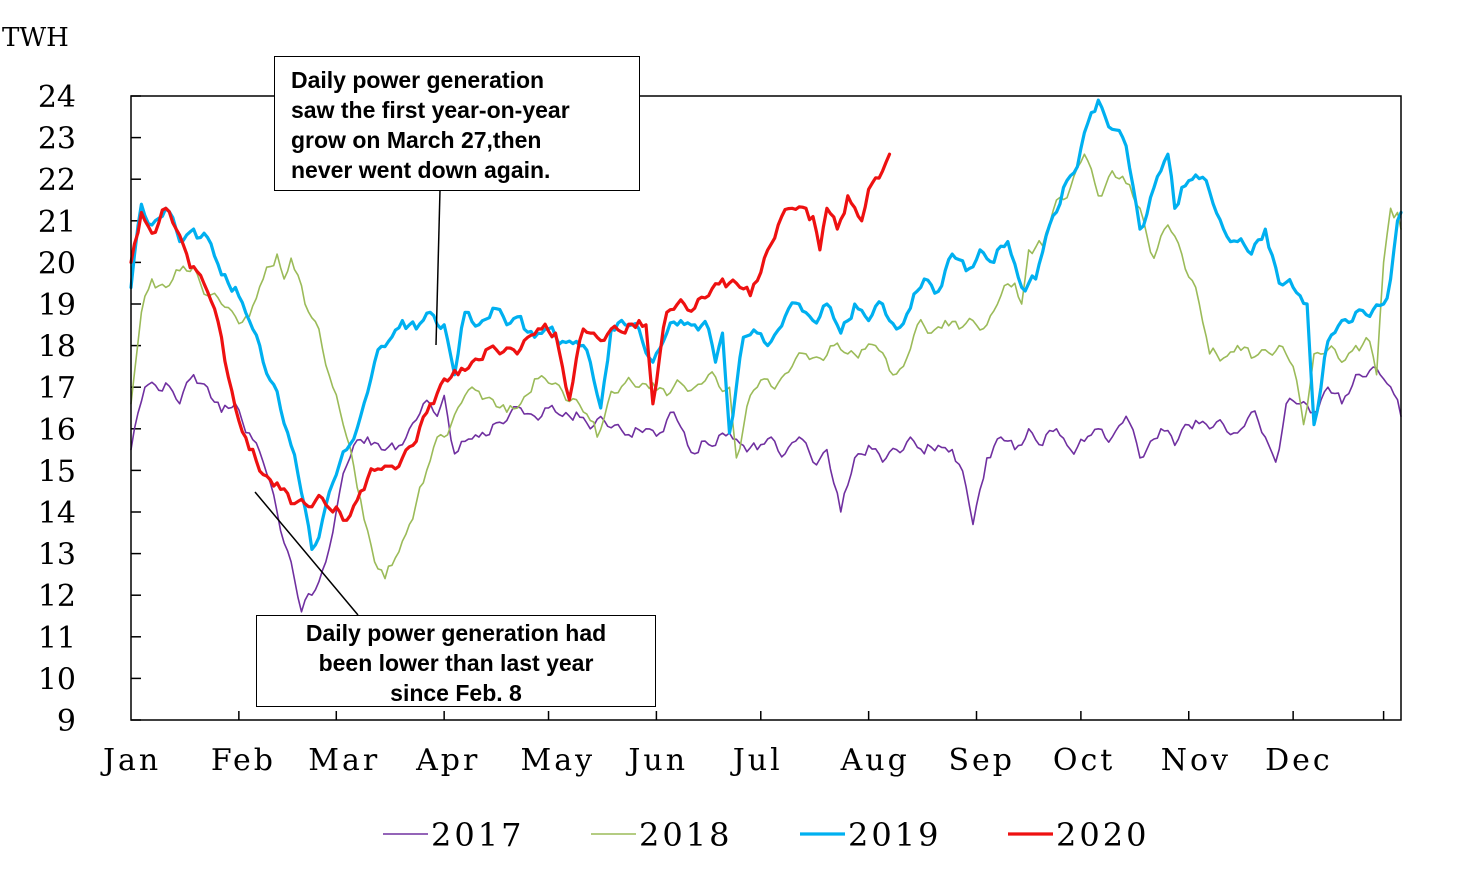 This screenshot has height=870, width=1466. What do you see at coordinates (875, 760) in the screenshot?
I see `x-month-label: Aug` at bounding box center [875, 760].